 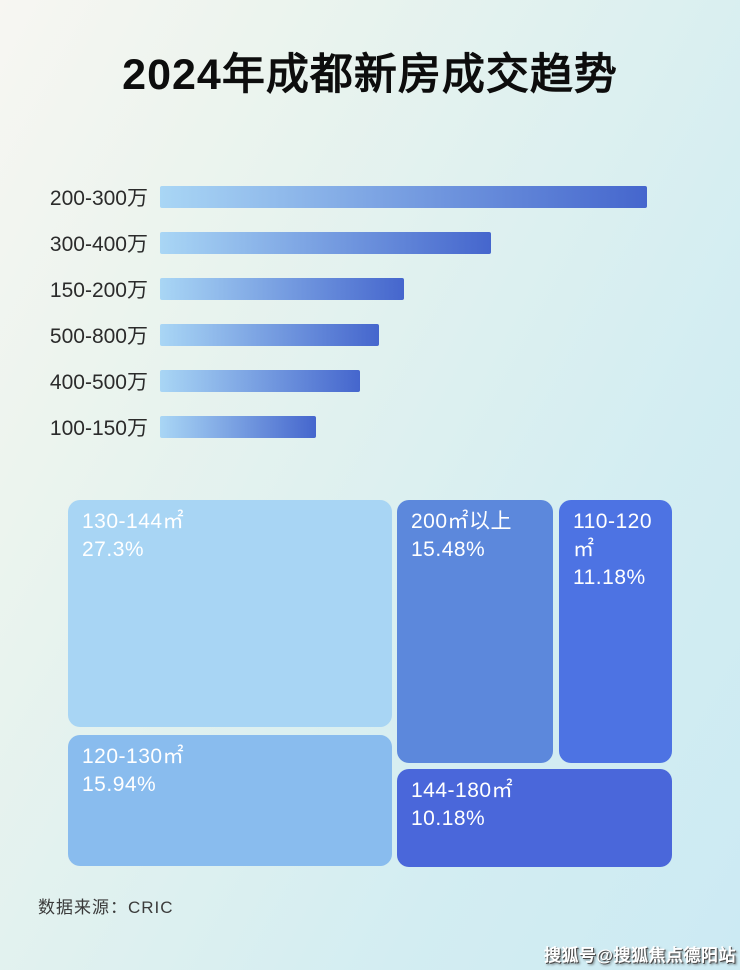 I want to click on bar-label: 400-500万, so click(x=98, y=382).